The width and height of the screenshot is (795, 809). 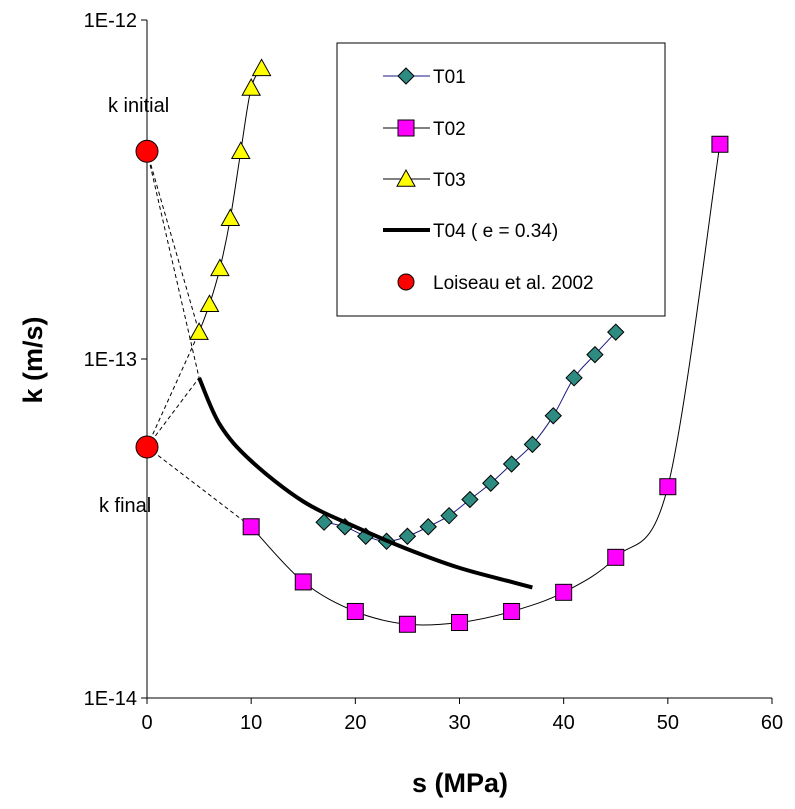 I want to click on x-tick-label: 20, so click(x=355, y=723).